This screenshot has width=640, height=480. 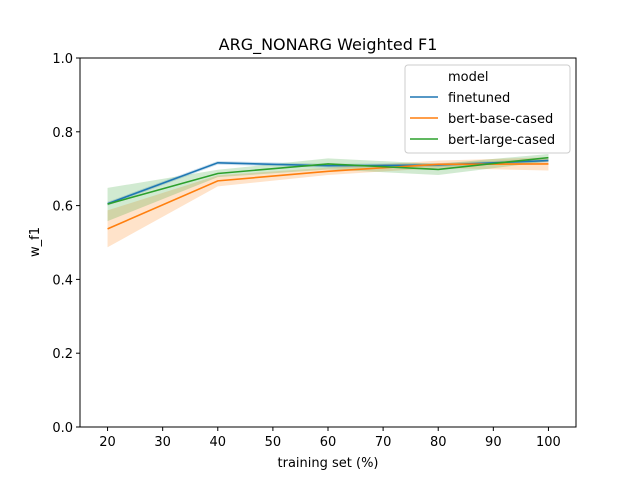 I want to click on y-tick-label: 0.2, so click(x=62, y=354).